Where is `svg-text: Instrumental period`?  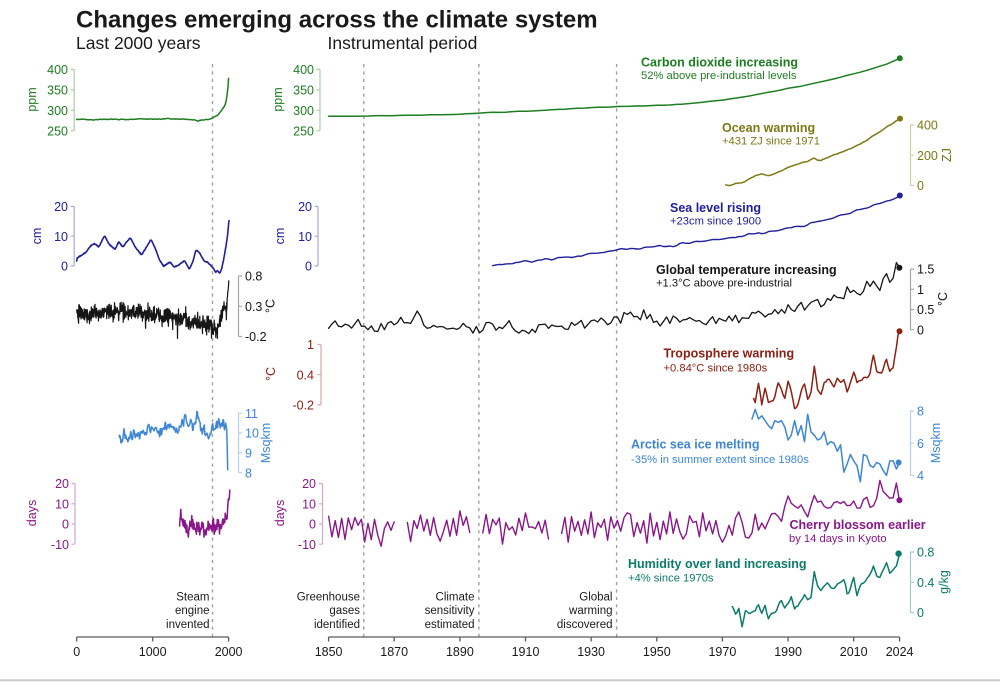 svg-text: Instrumental period is located at coordinates (403, 43).